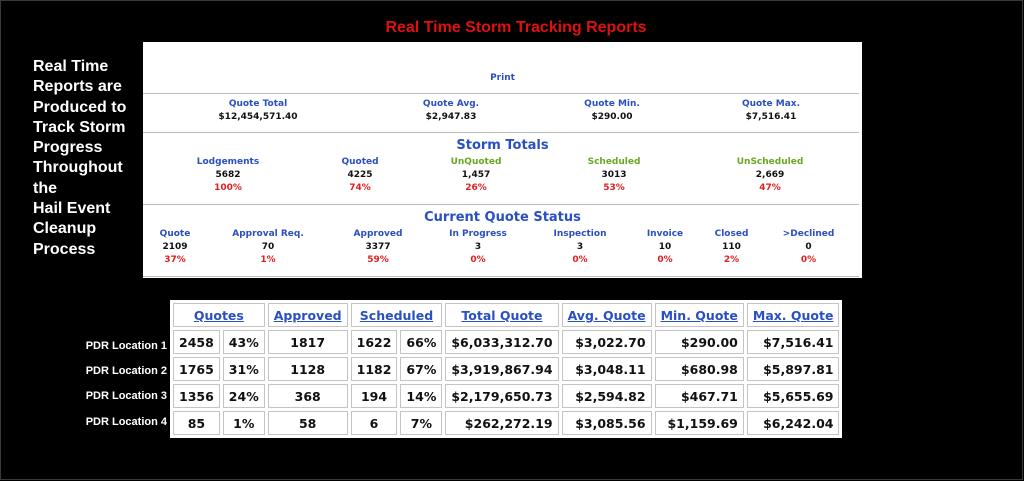 This screenshot has height=481, width=1024. Describe the element at coordinates (72, 209) in the screenshot. I see `side-caption-line: Hail Event` at that location.